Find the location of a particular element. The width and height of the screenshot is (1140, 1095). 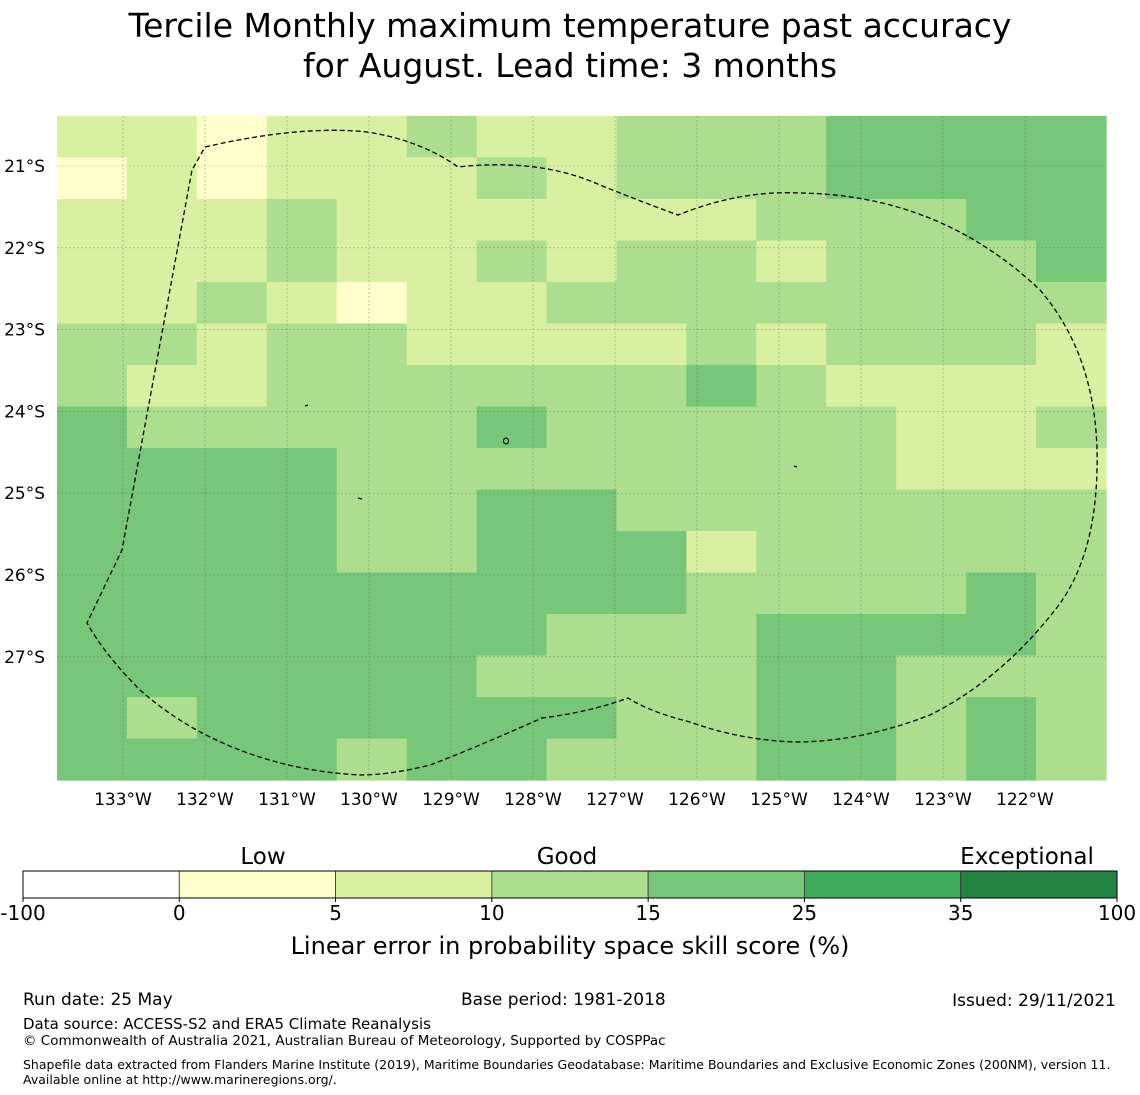

run-date: Run date: 25 May is located at coordinates (98, 1000).